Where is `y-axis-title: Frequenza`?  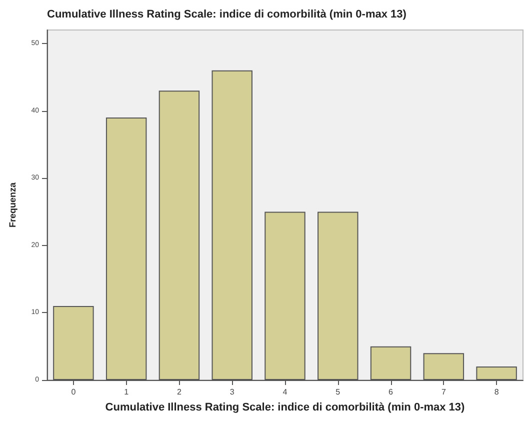
y-axis-title: Frequenza is located at coordinates (13, 205).